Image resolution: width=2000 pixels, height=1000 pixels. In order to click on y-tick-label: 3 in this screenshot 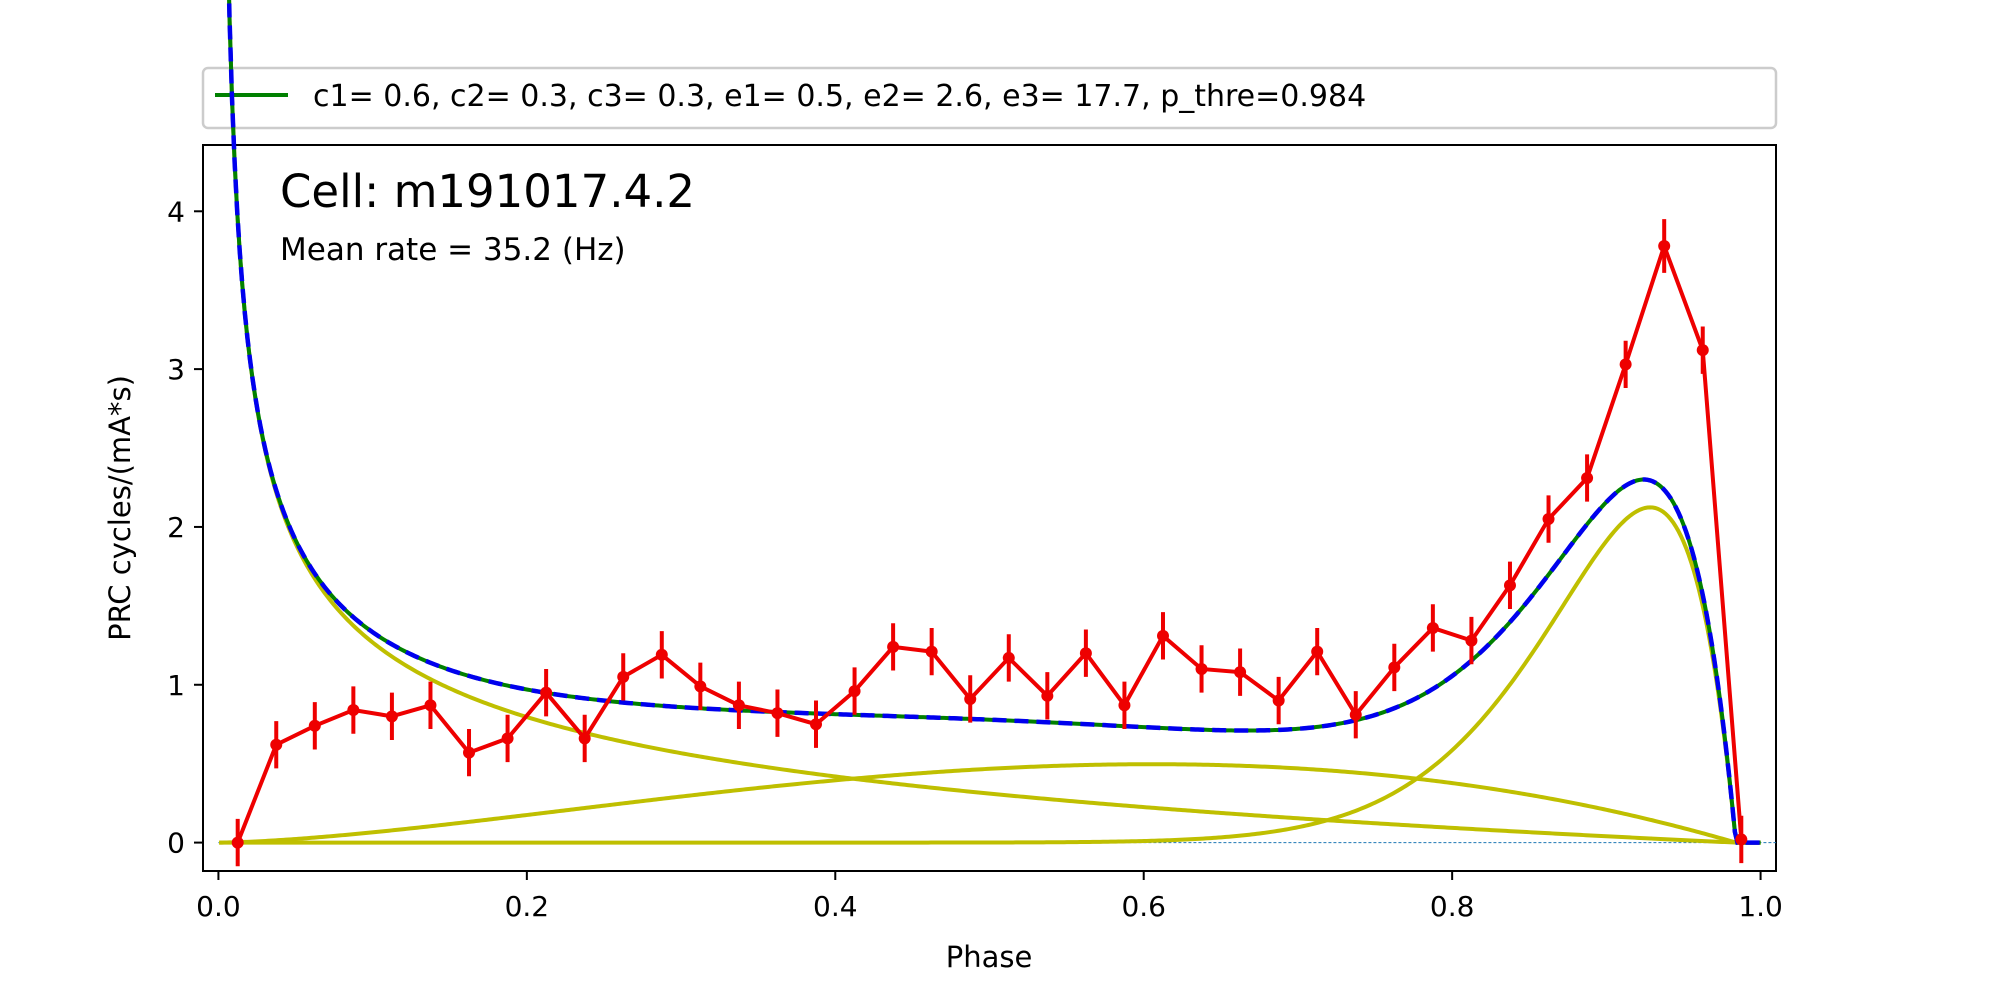, I will do `click(176, 369)`.